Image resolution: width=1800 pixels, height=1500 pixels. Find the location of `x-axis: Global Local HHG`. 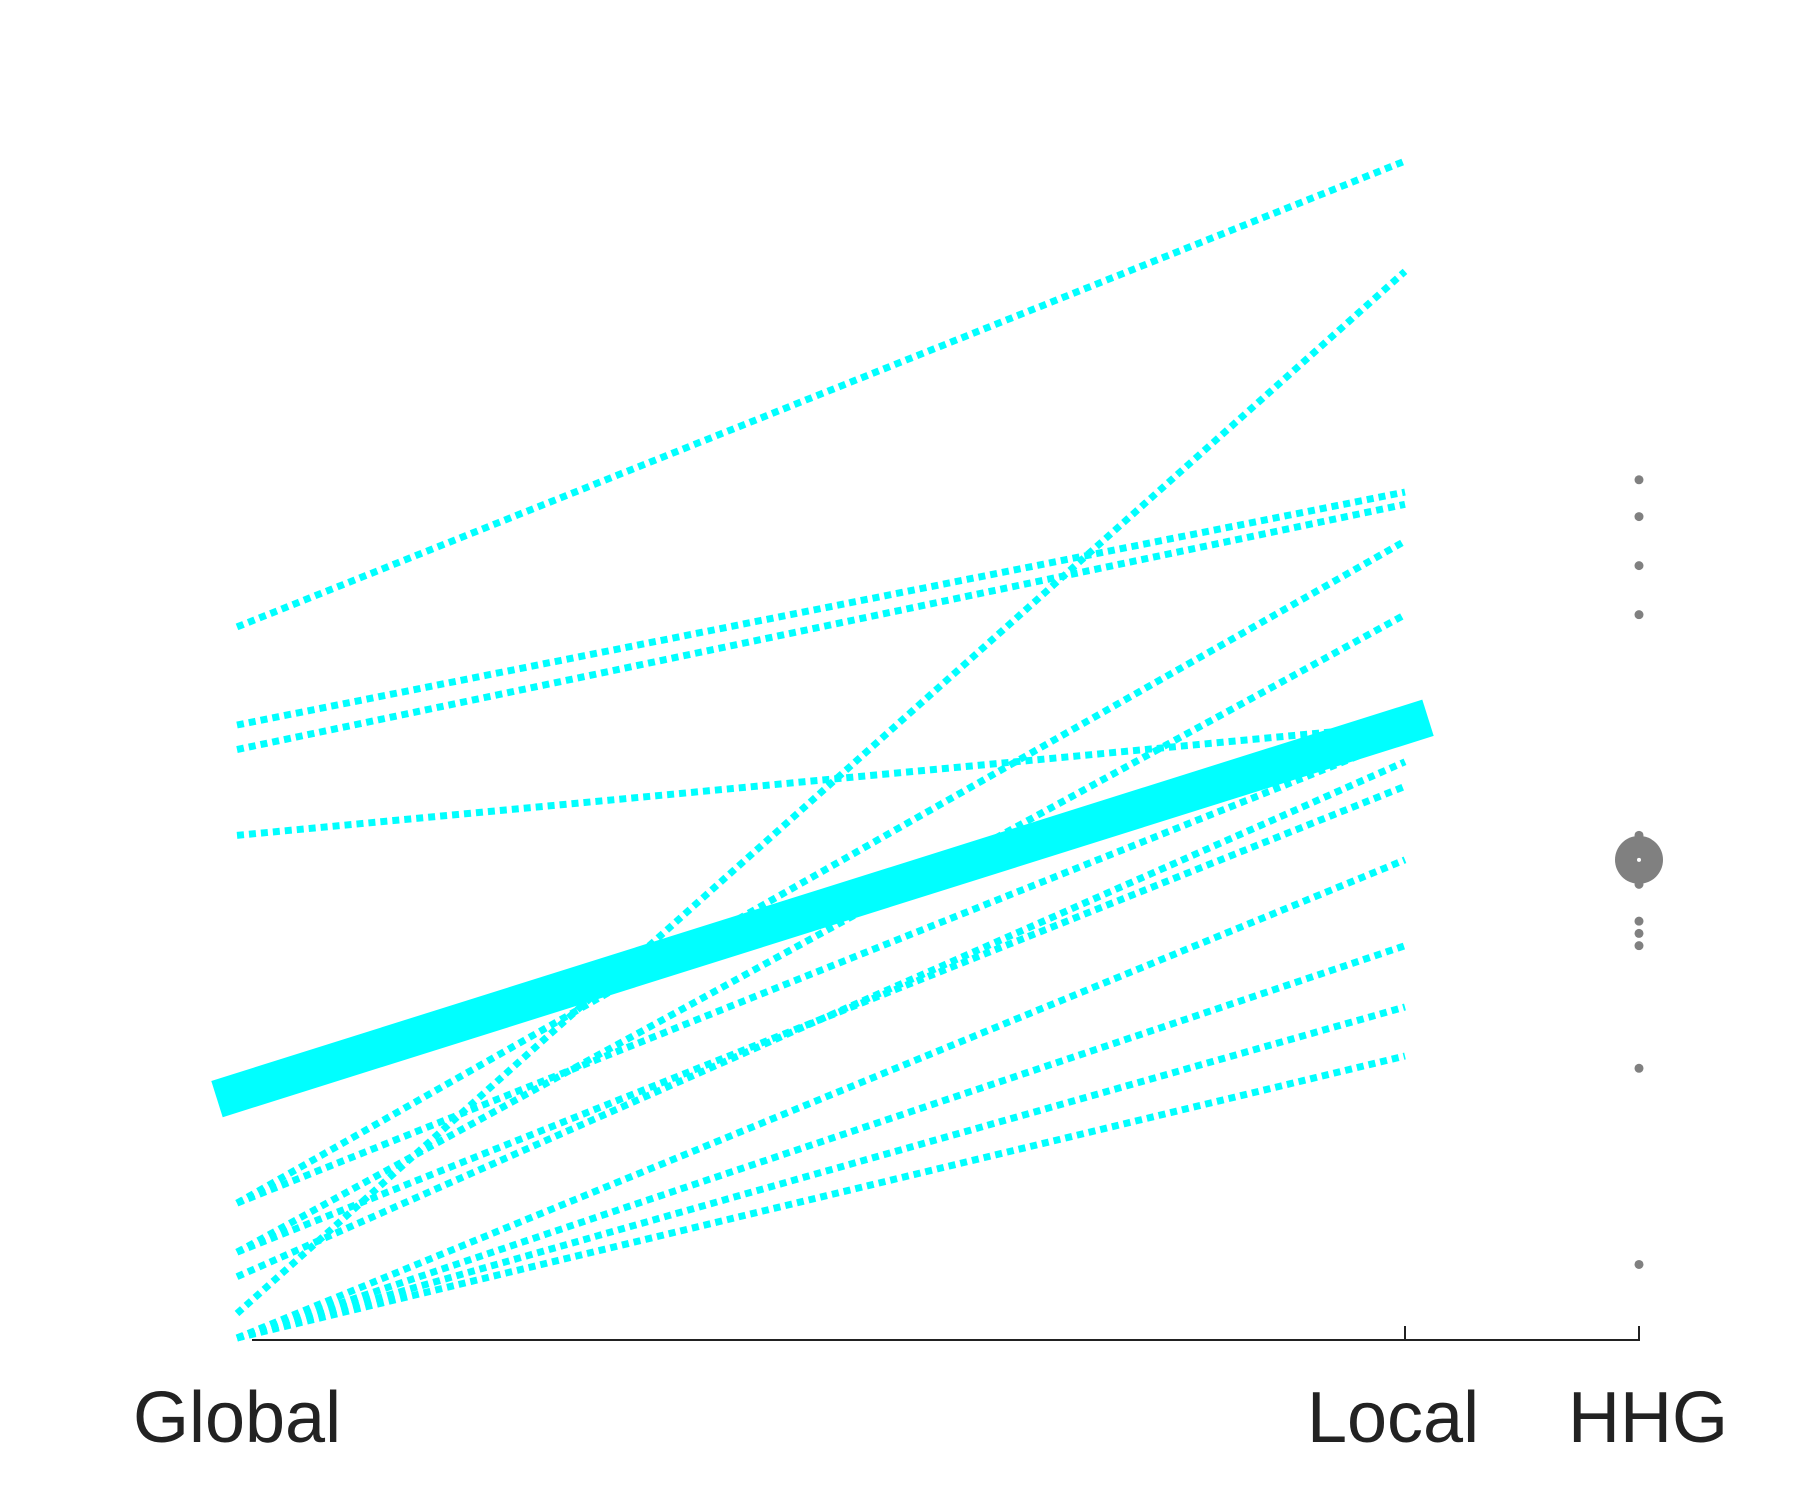

x-axis: Global Local HHG is located at coordinates (930, 1392).